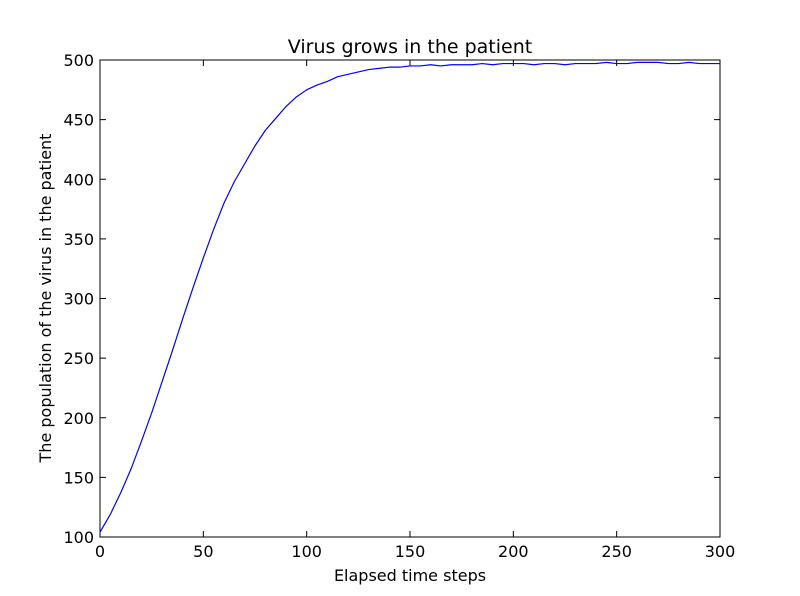 The height and width of the screenshot is (596, 800). What do you see at coordinates (513, 551) in the screenshot?
I see `x-tick-label: 200` at bounding box center [513, 551].